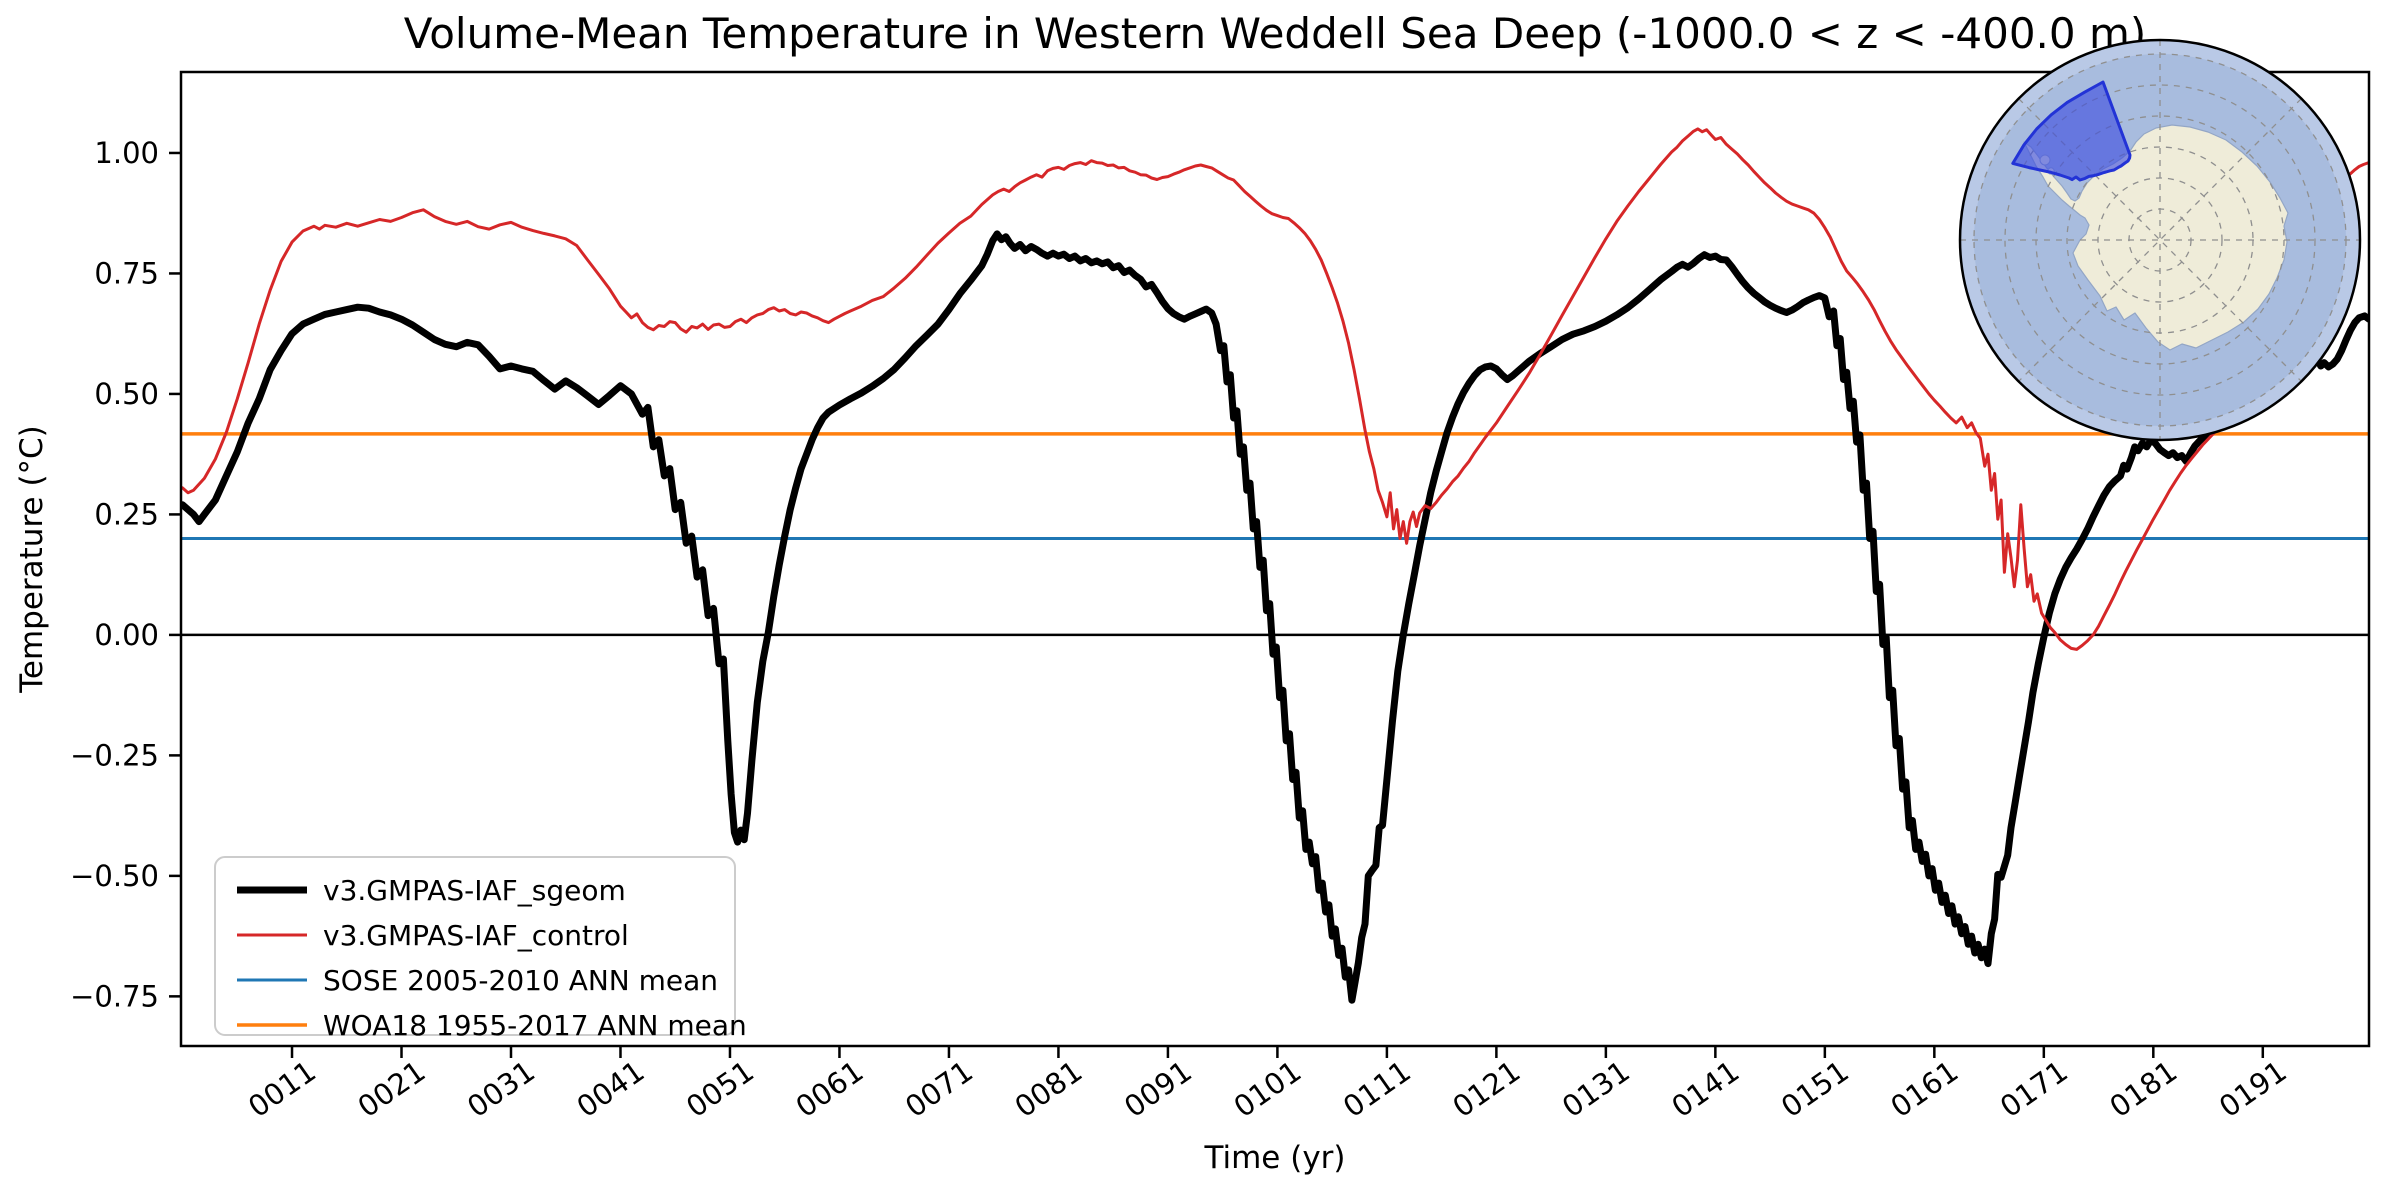 This screenshot has height=1200, width=2400. I want to click on map-rim, so click(2160, 240).